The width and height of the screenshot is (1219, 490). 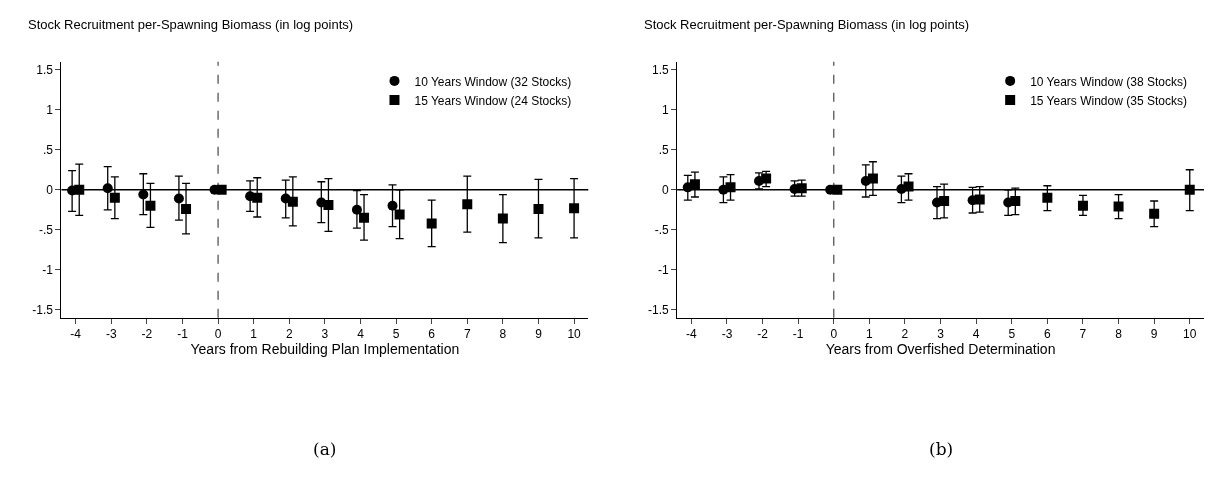 What do you see at coordinates (493, 81) in the screenshot?
I see `legend-label: 10 Years Window (32 Stocks)` at bounding box center [493, 81].